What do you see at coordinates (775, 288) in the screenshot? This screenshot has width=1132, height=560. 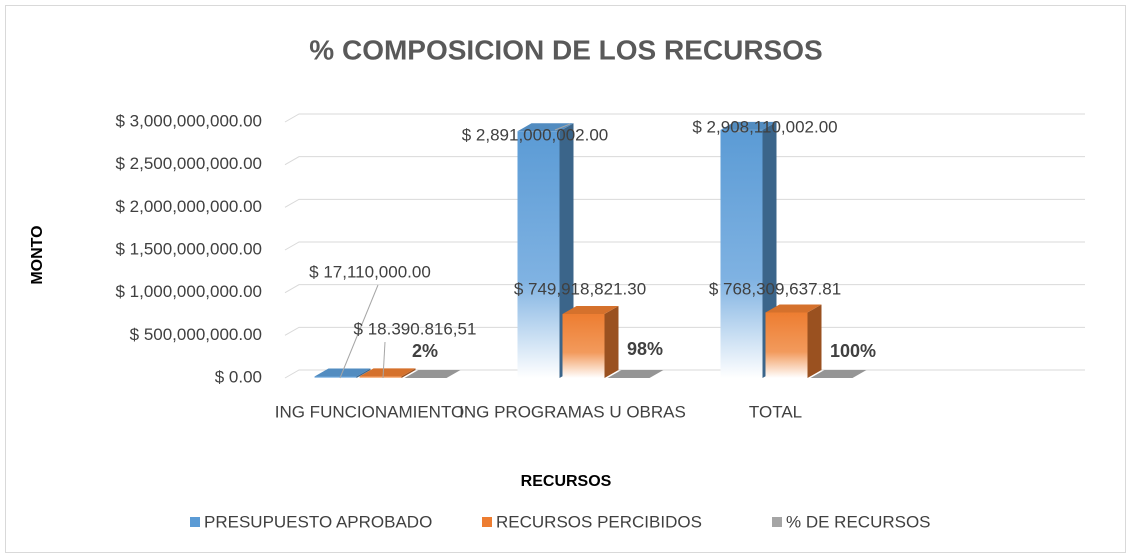 I see `data-label: $ 768,309,637.81` at bounding box center [775, 288].